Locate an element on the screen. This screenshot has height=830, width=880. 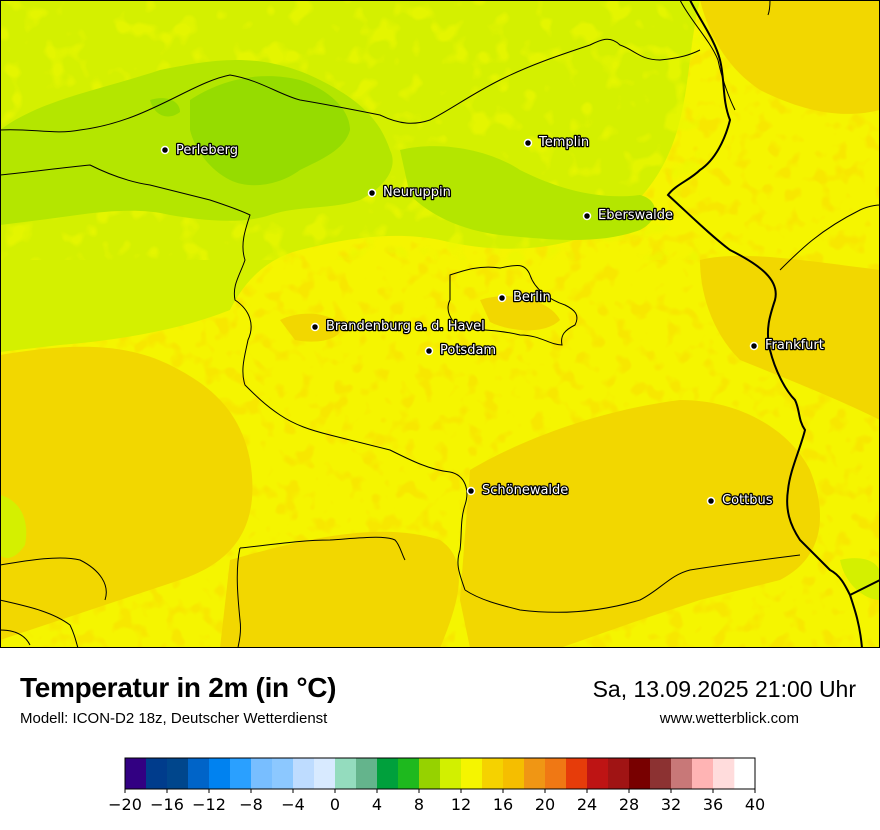
city-dot-brandenburg is located at coordinates (315, 327).